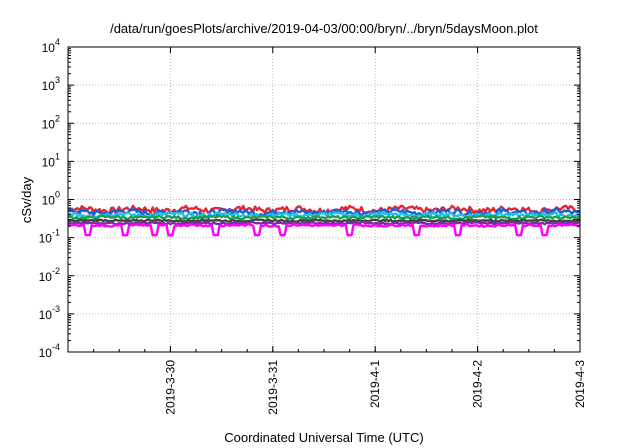 The width and height of the screenshot is (640, 448). I want to click on x-tick-label: 2019-3-31, so click(273, 387).